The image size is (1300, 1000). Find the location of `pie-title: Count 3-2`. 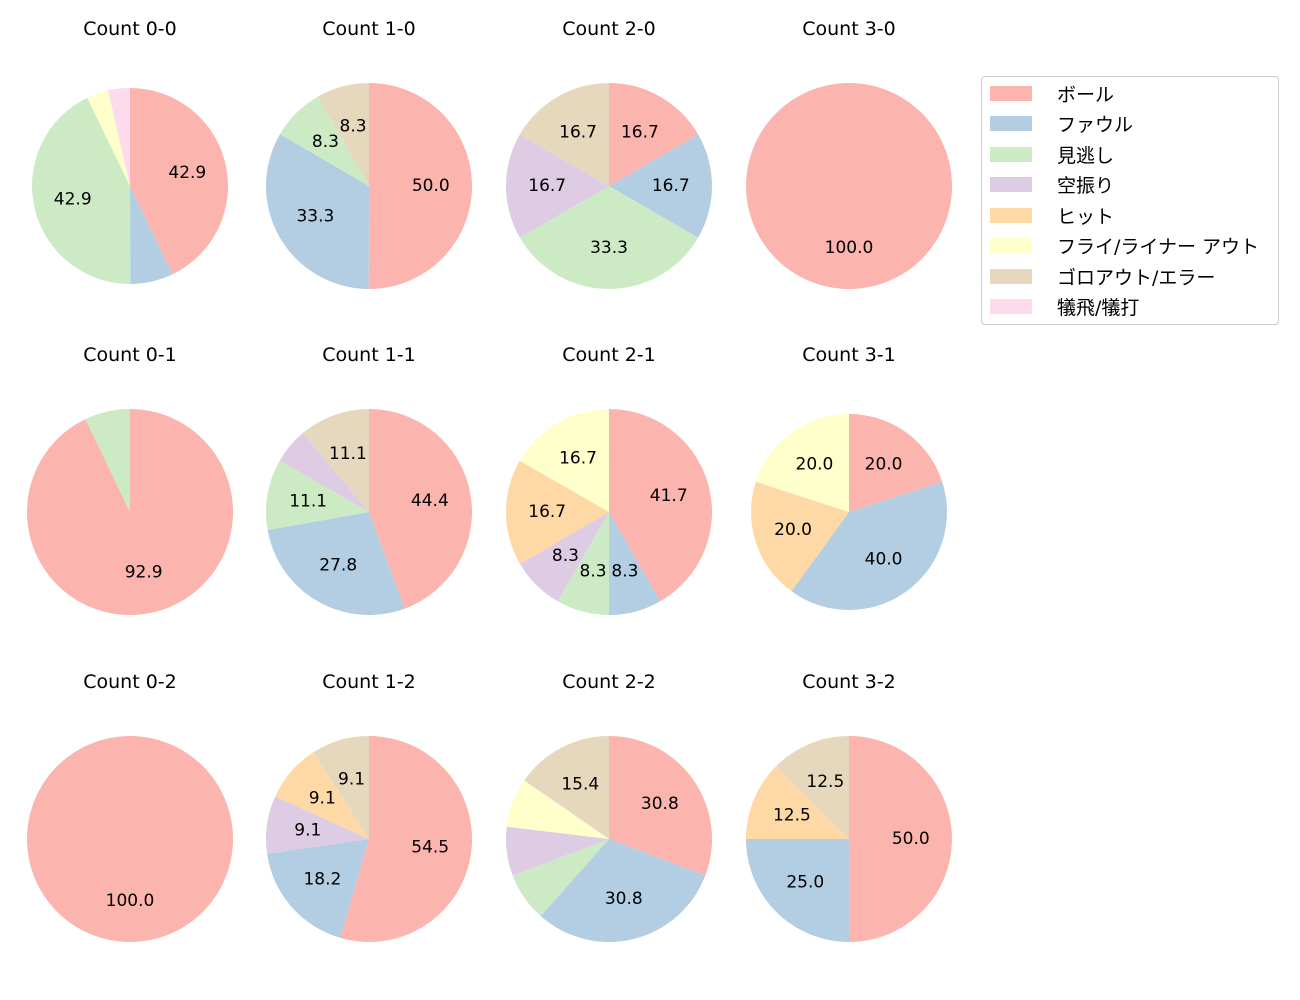

pie-title: Count 3-2 is located at coordinates (849, 682).